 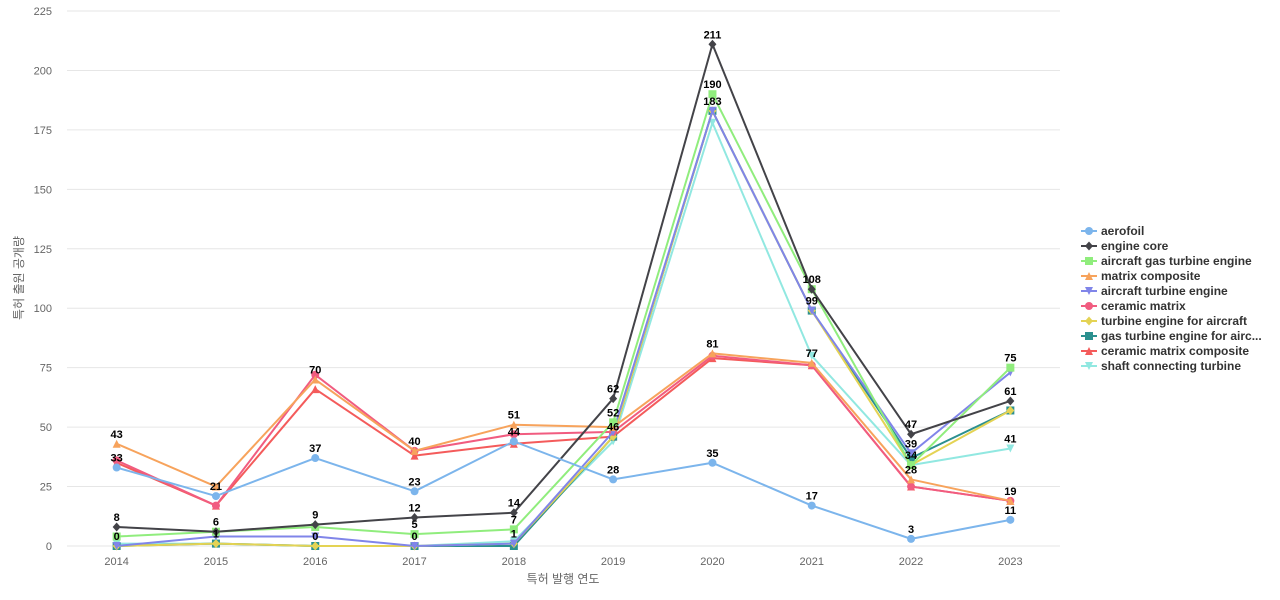 What do you see at coordinates (514, 504) in the screenshot?
I see `data-label: 14` at bounding box center [514, 504].